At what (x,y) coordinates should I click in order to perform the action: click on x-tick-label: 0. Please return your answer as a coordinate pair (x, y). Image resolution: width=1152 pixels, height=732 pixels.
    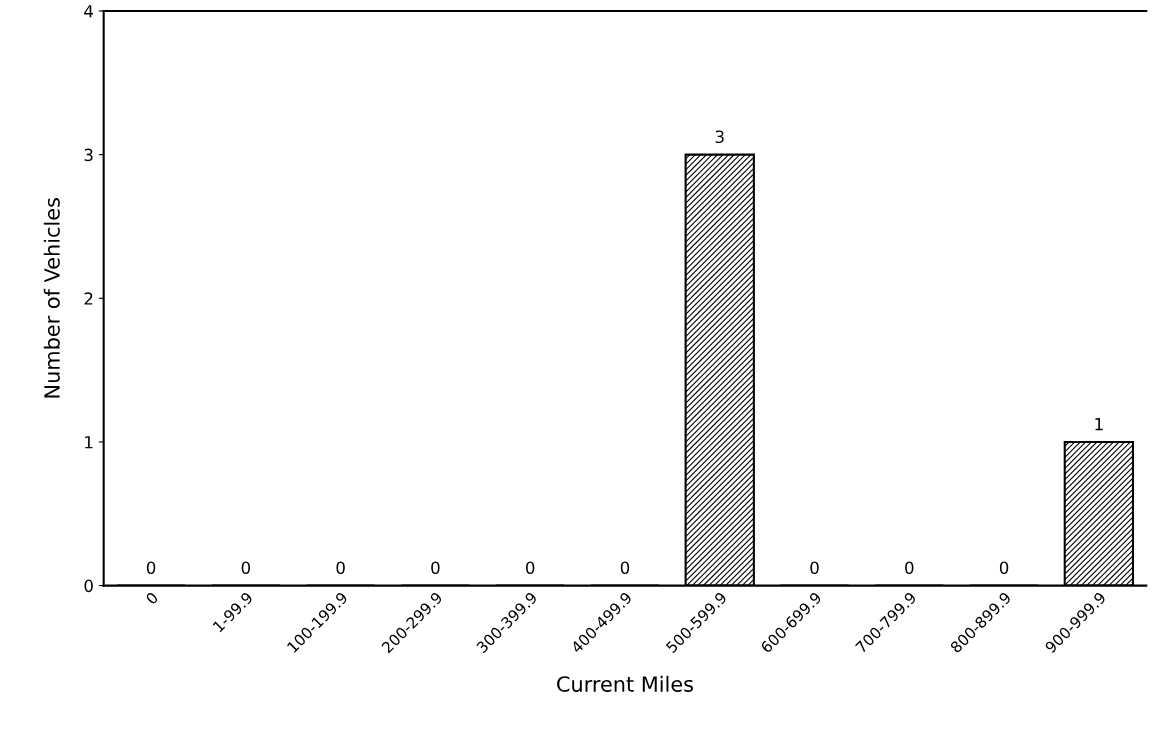
    Looking at the image, I should click on (152, 598).